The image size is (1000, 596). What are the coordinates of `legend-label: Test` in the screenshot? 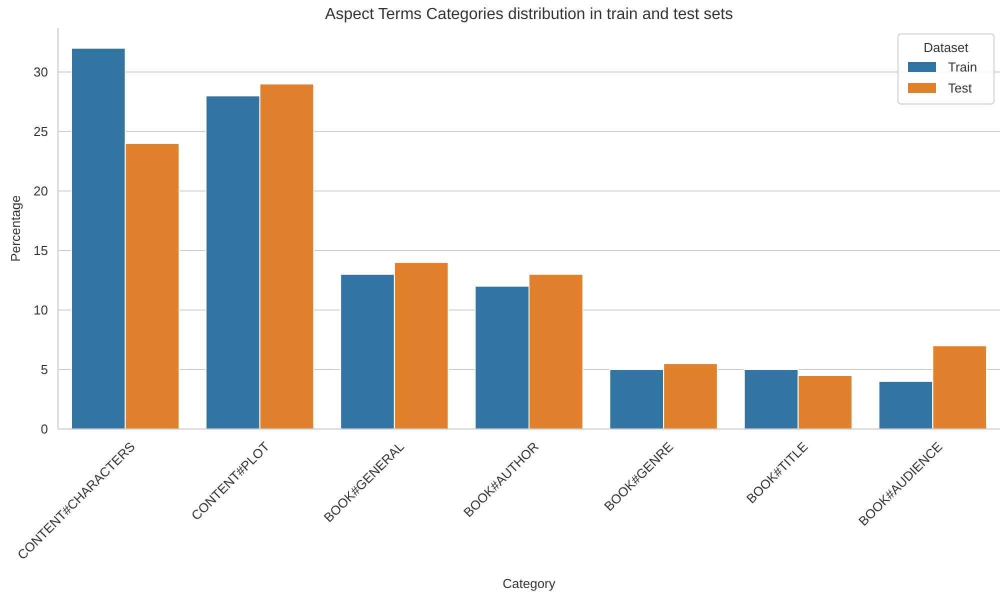 It's located at (960, 88).